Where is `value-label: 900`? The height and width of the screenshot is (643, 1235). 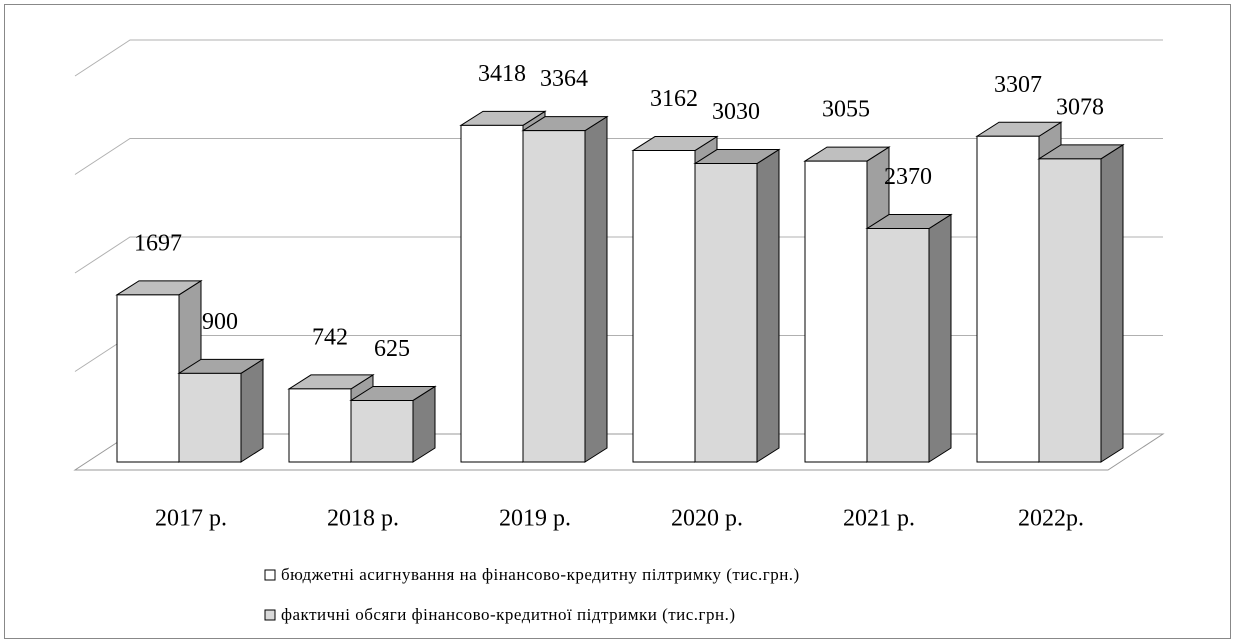
value-label: 900 is located at coordinates (220, 322).